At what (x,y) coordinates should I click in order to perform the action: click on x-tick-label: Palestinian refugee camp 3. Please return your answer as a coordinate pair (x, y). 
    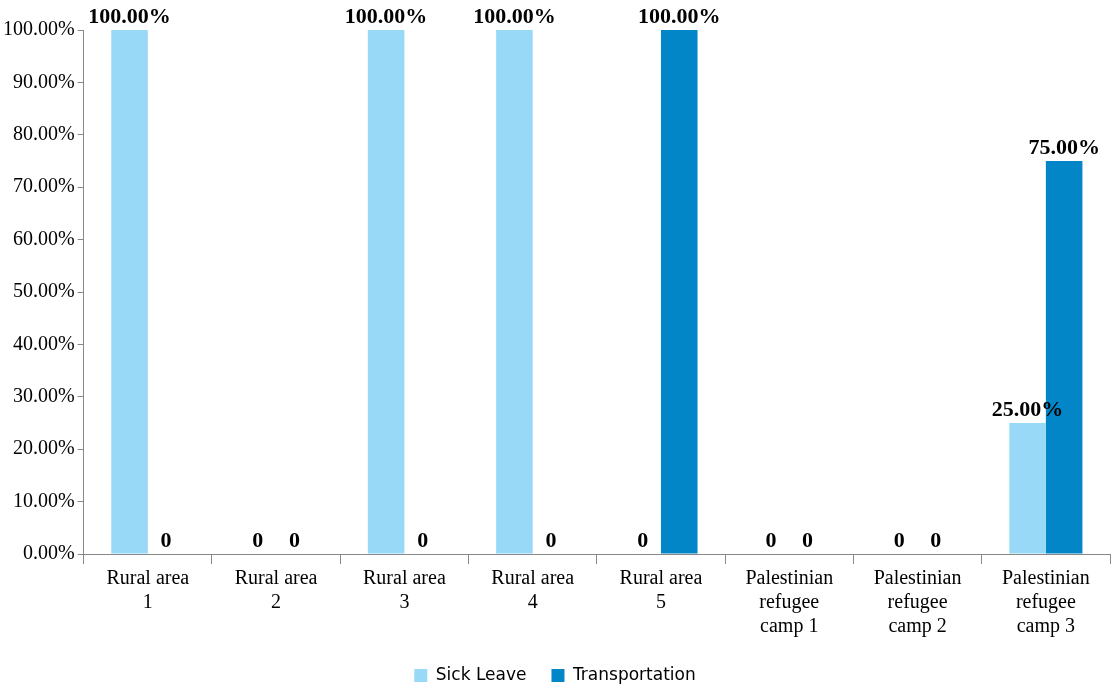
    Looking at the image, I should click on (1045, 602).